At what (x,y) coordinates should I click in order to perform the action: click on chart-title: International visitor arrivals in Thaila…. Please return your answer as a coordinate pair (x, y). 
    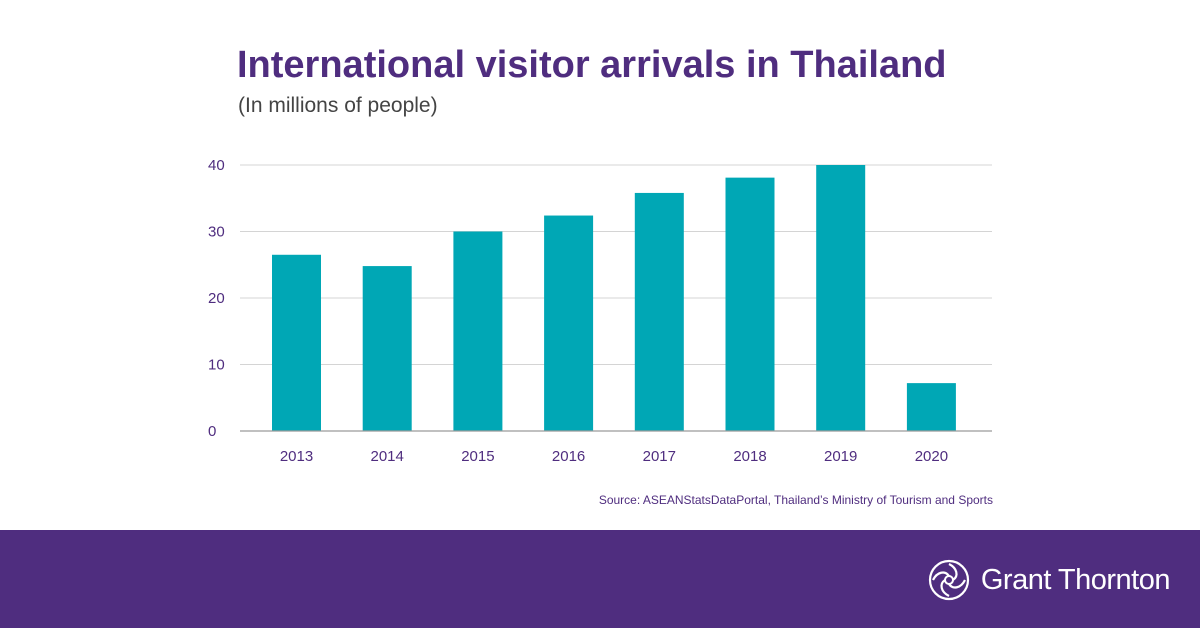
    Looking at the image, I should click on (592, 65).